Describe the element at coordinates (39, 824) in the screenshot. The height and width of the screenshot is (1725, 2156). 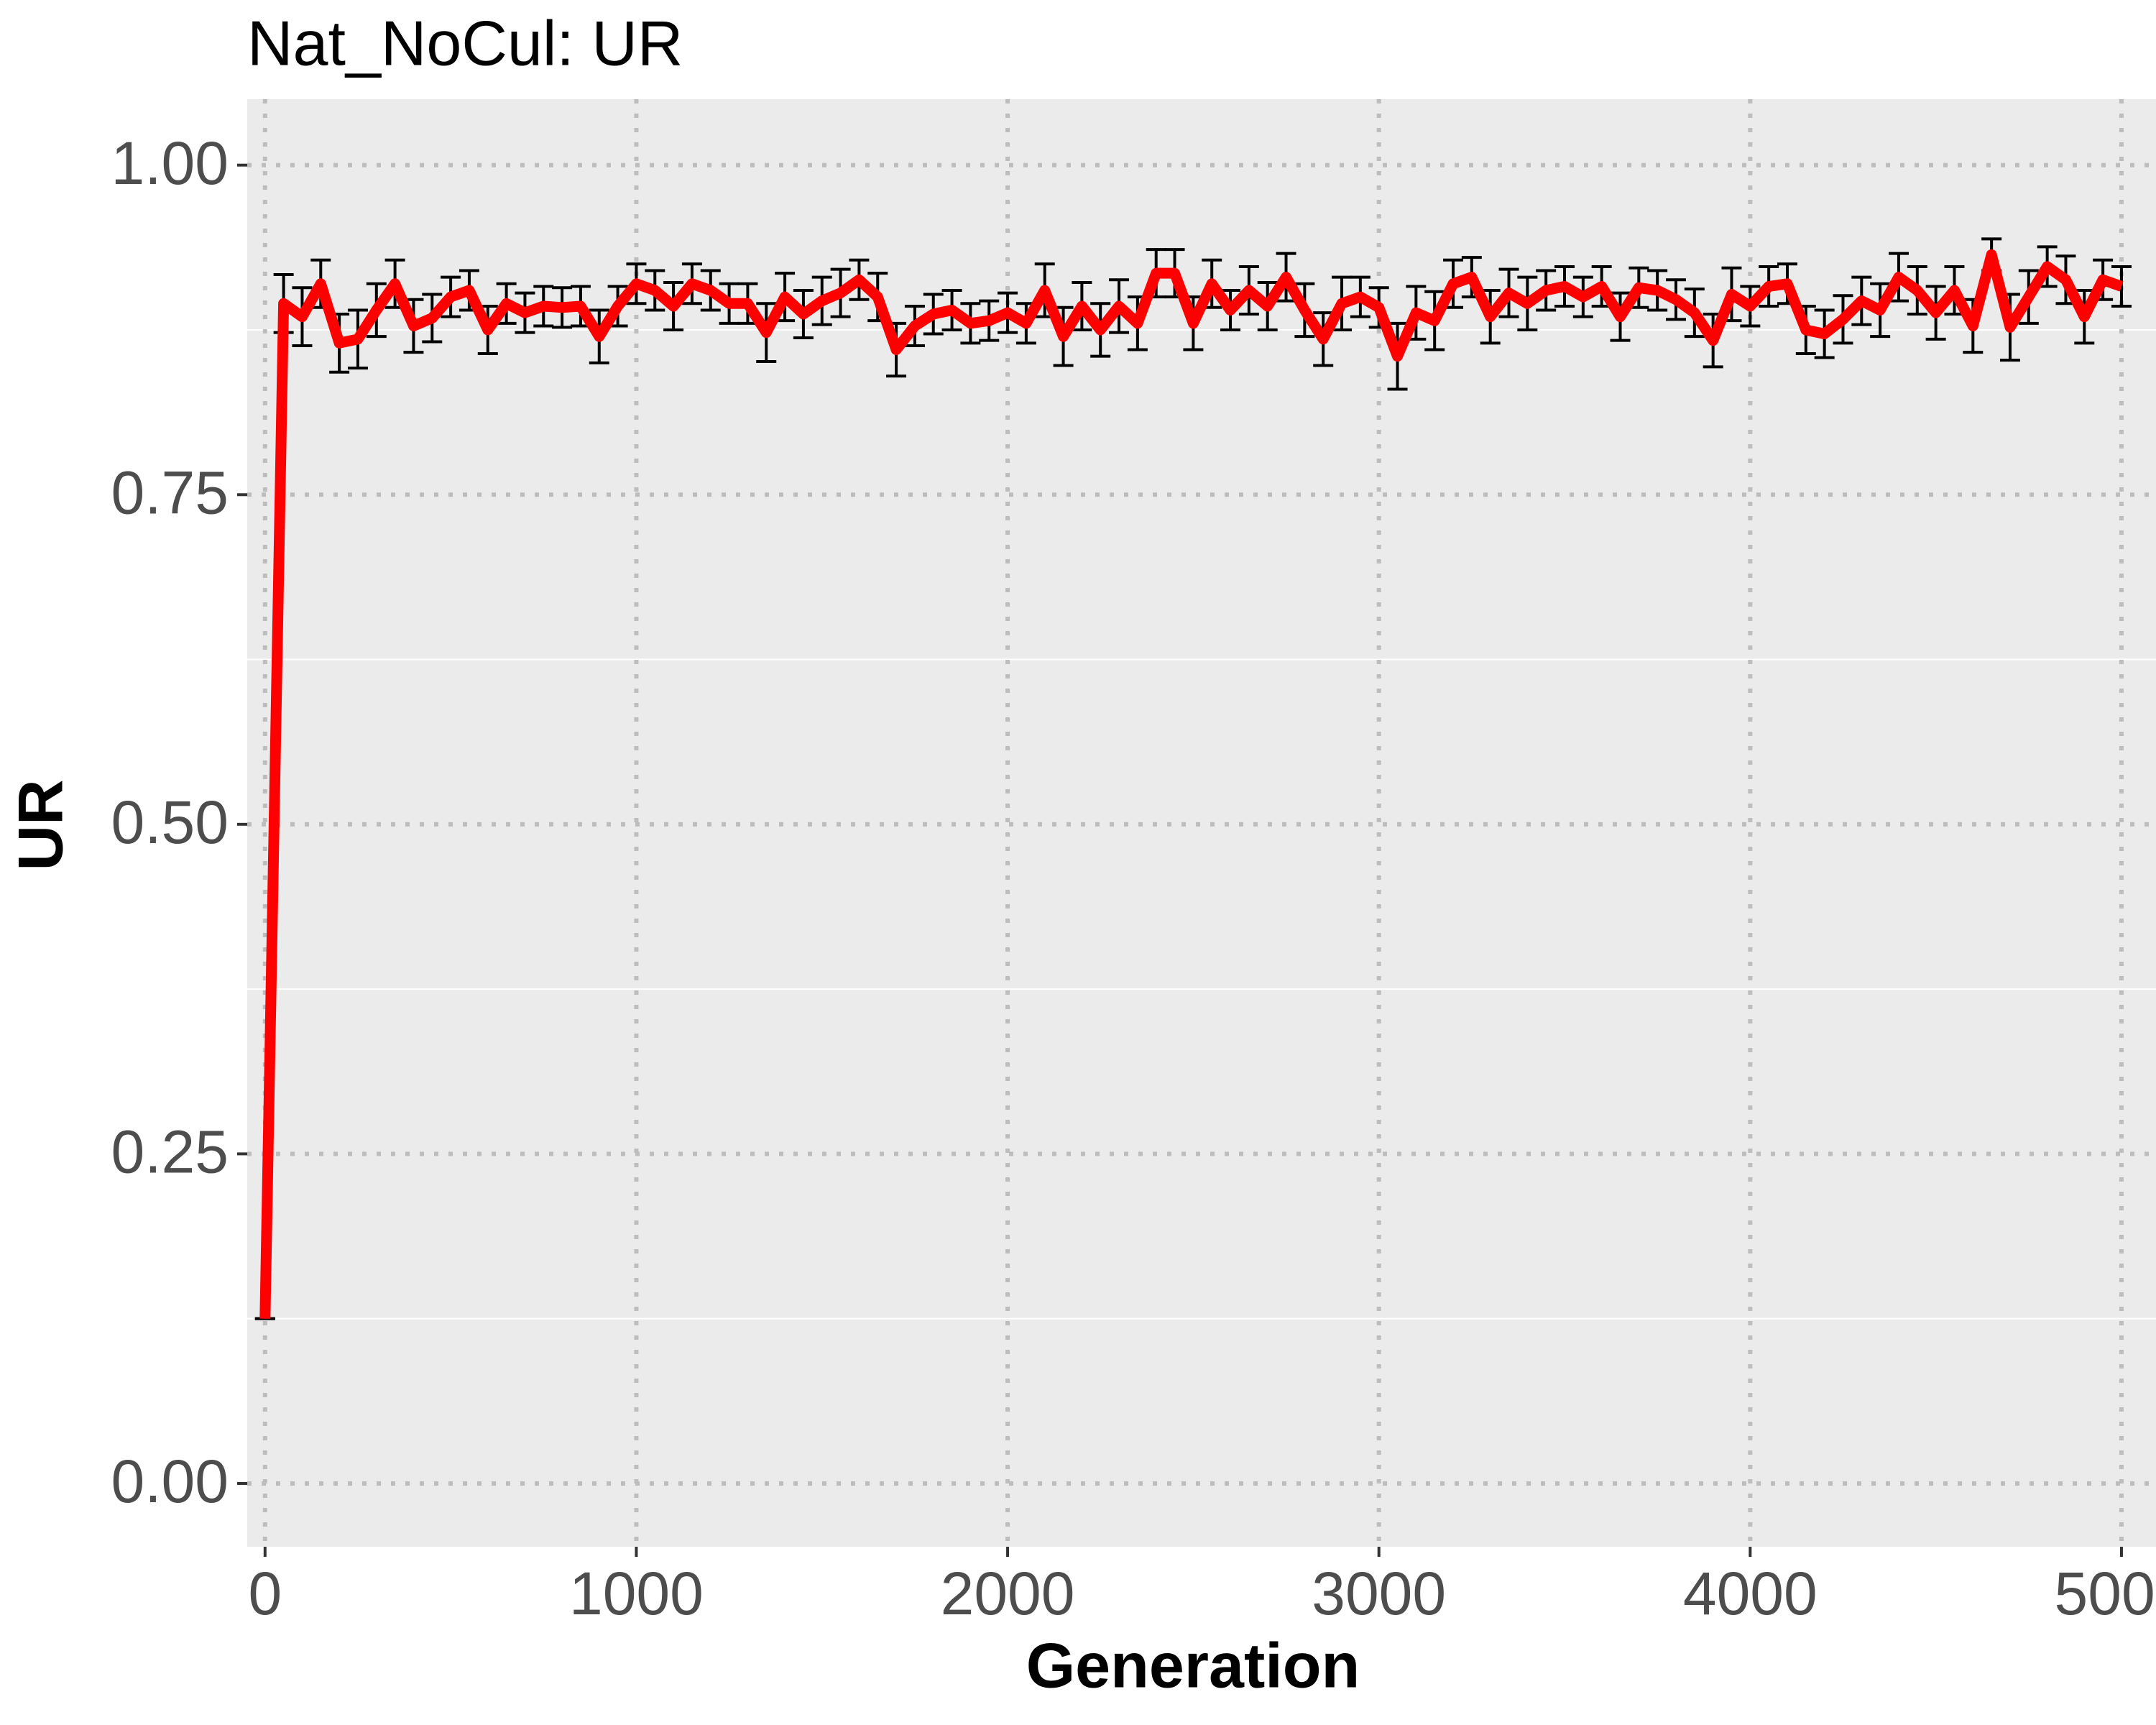
I see `y-axis-title: UR` at that location.